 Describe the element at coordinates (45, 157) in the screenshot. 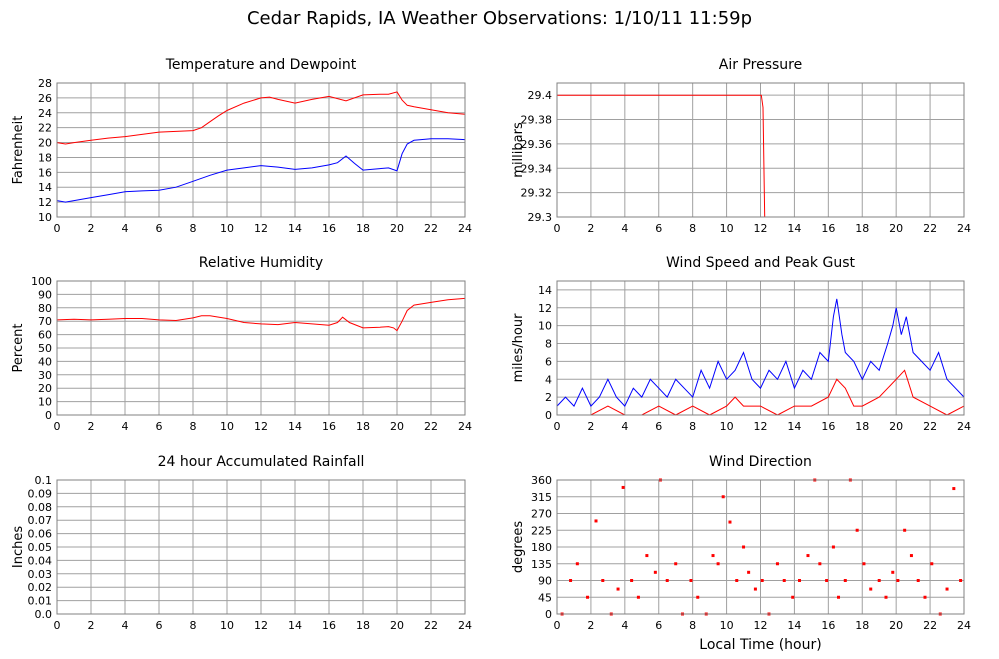

I see `y-tick-label: 18` at that location.